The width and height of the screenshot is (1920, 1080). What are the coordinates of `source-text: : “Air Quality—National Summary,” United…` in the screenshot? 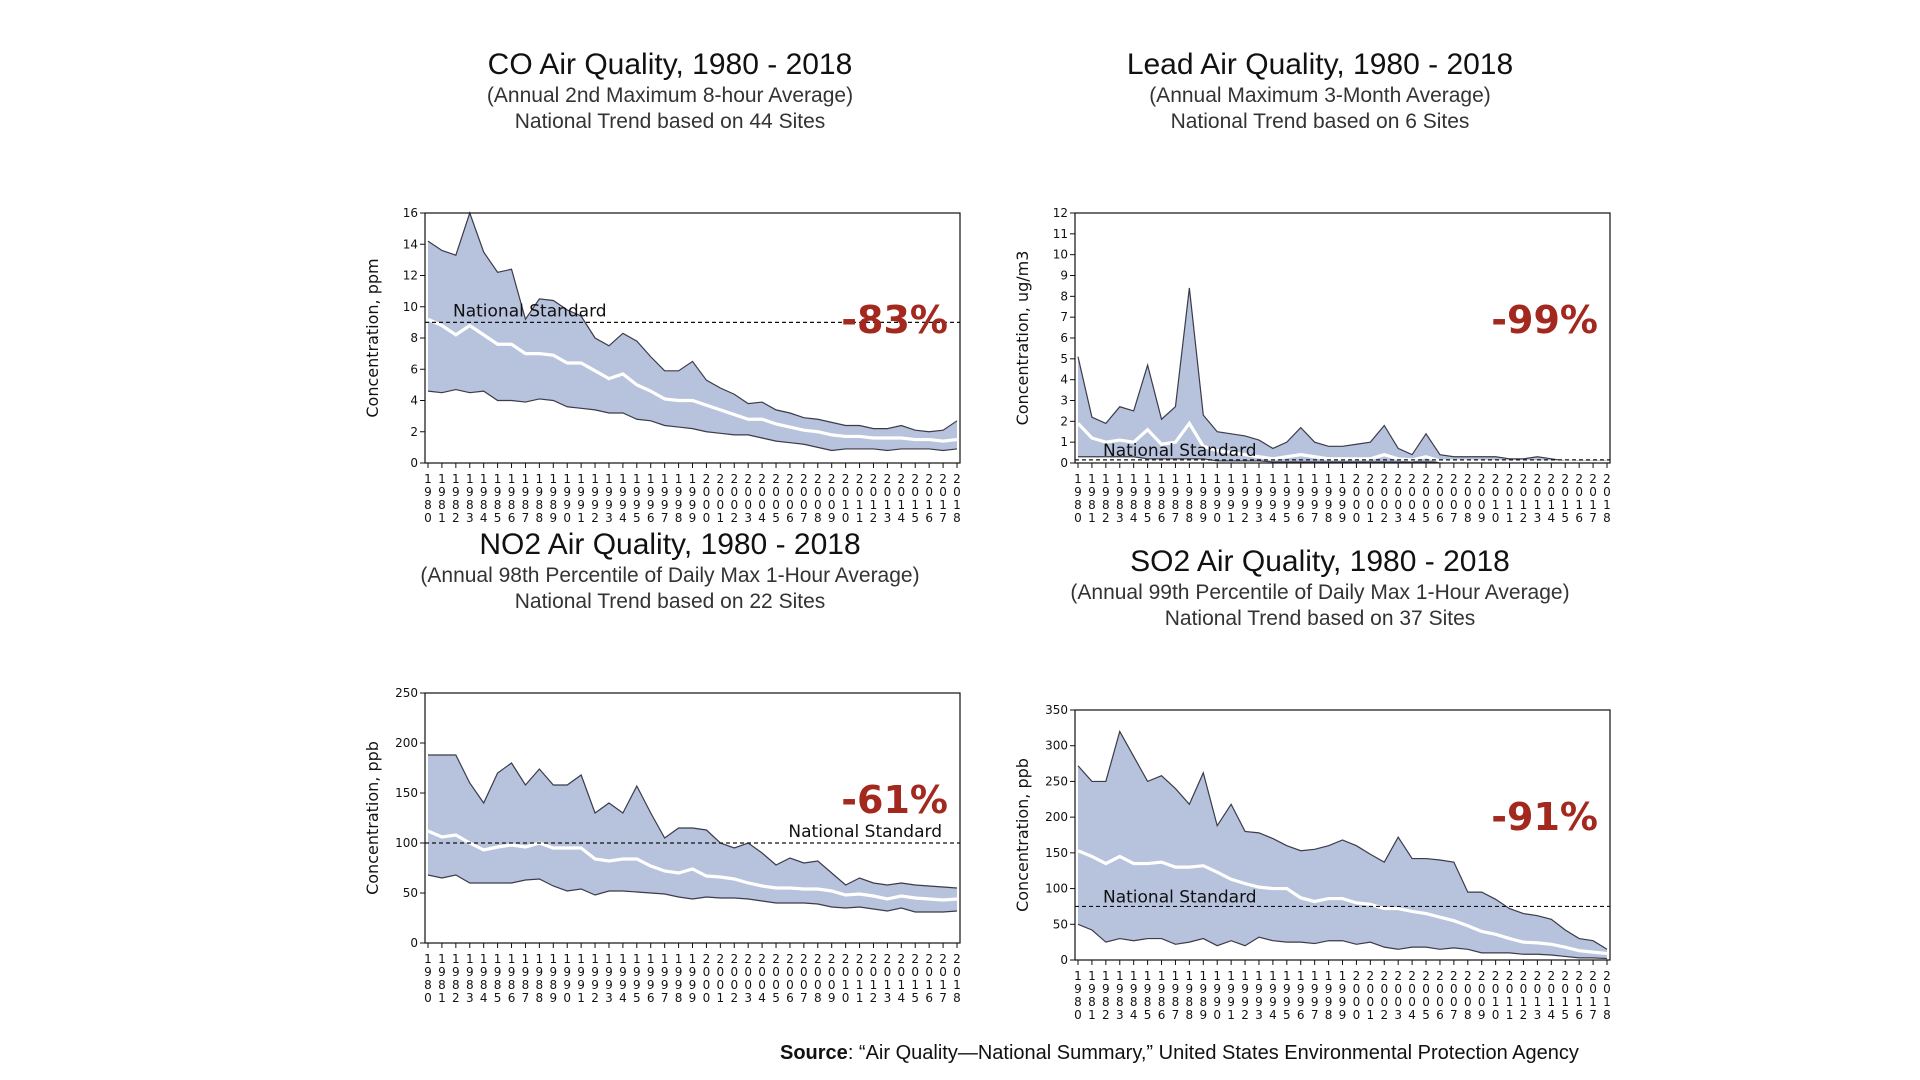 It's located at (1213, 1053).